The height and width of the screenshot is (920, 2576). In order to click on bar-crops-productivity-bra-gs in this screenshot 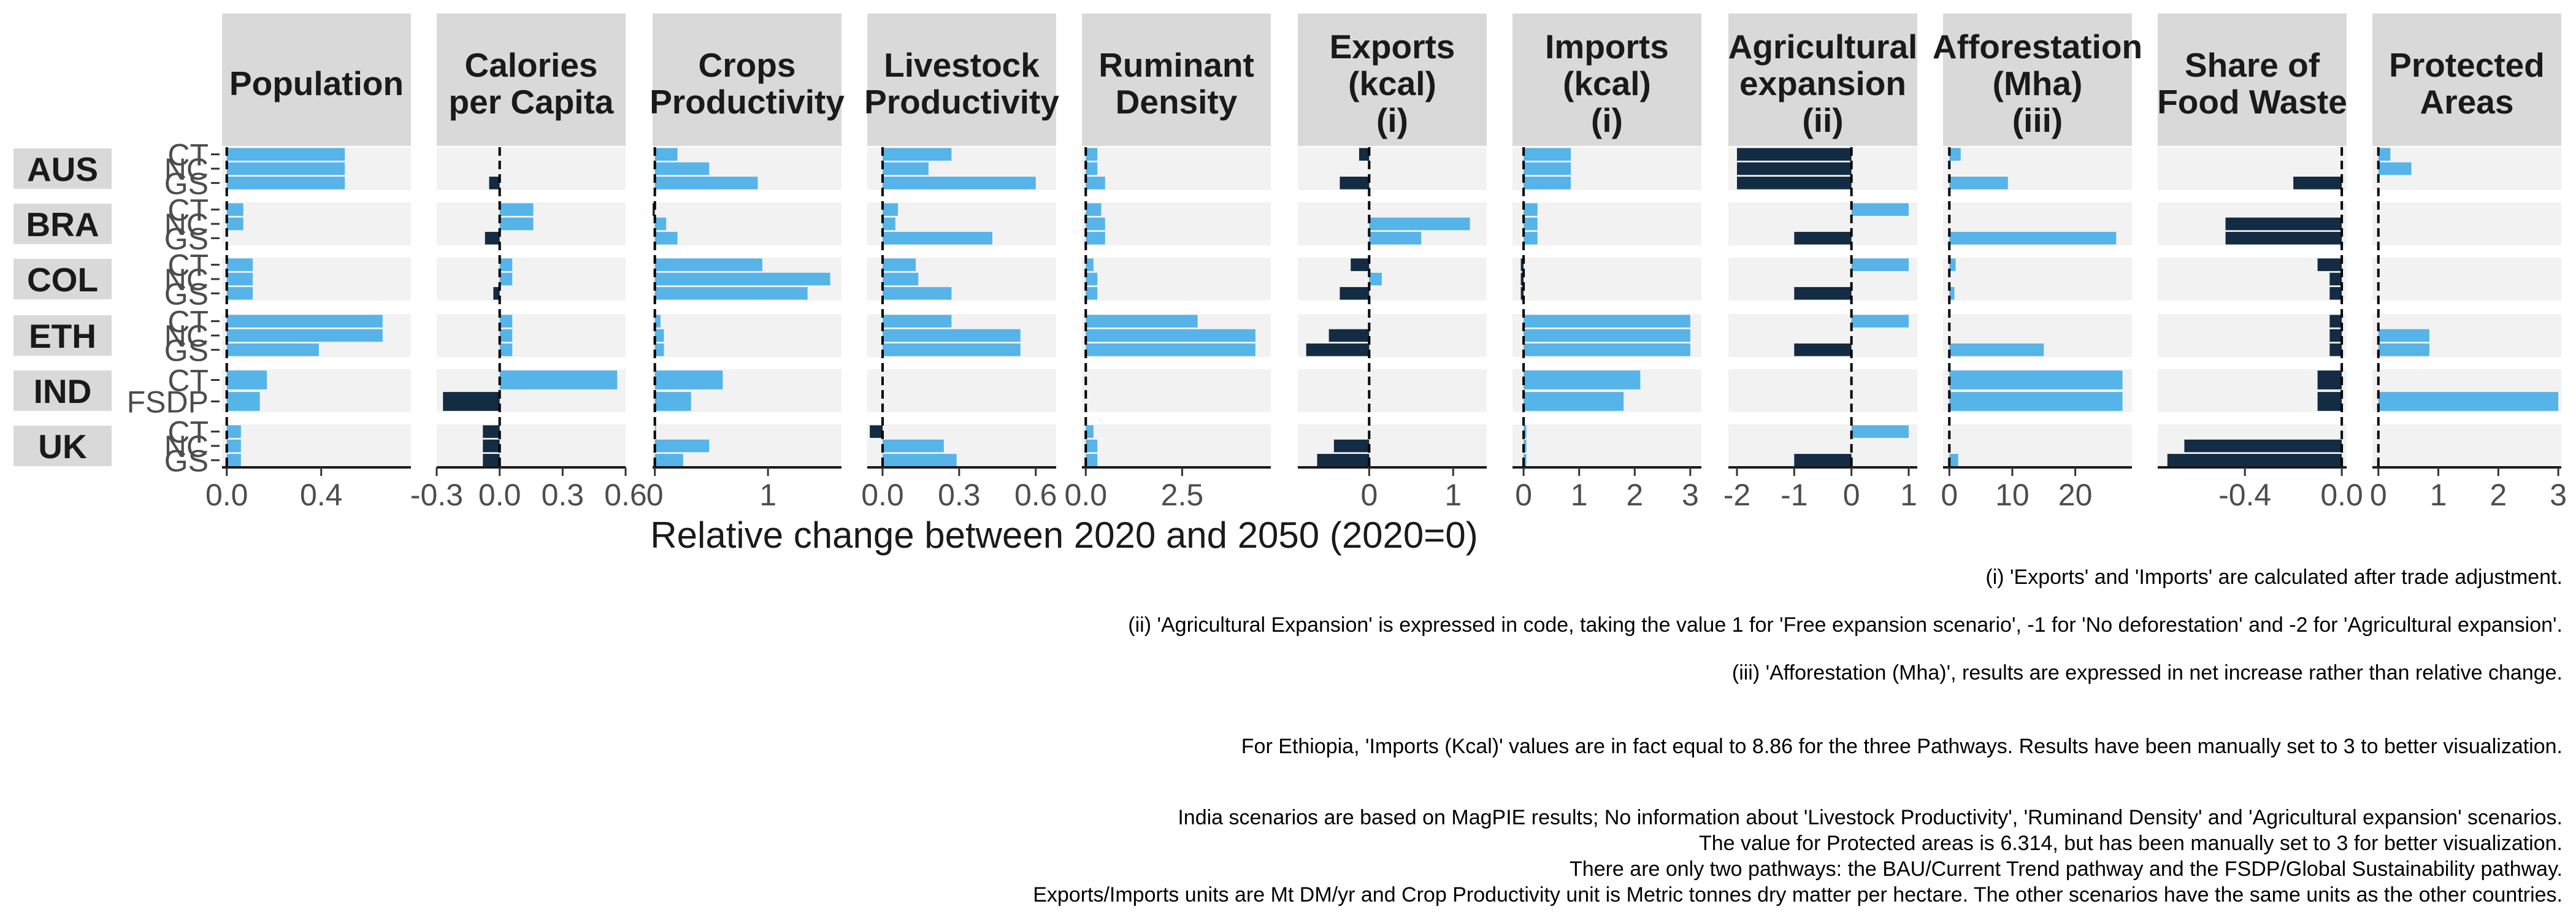, I will do `click(666, 238)`.